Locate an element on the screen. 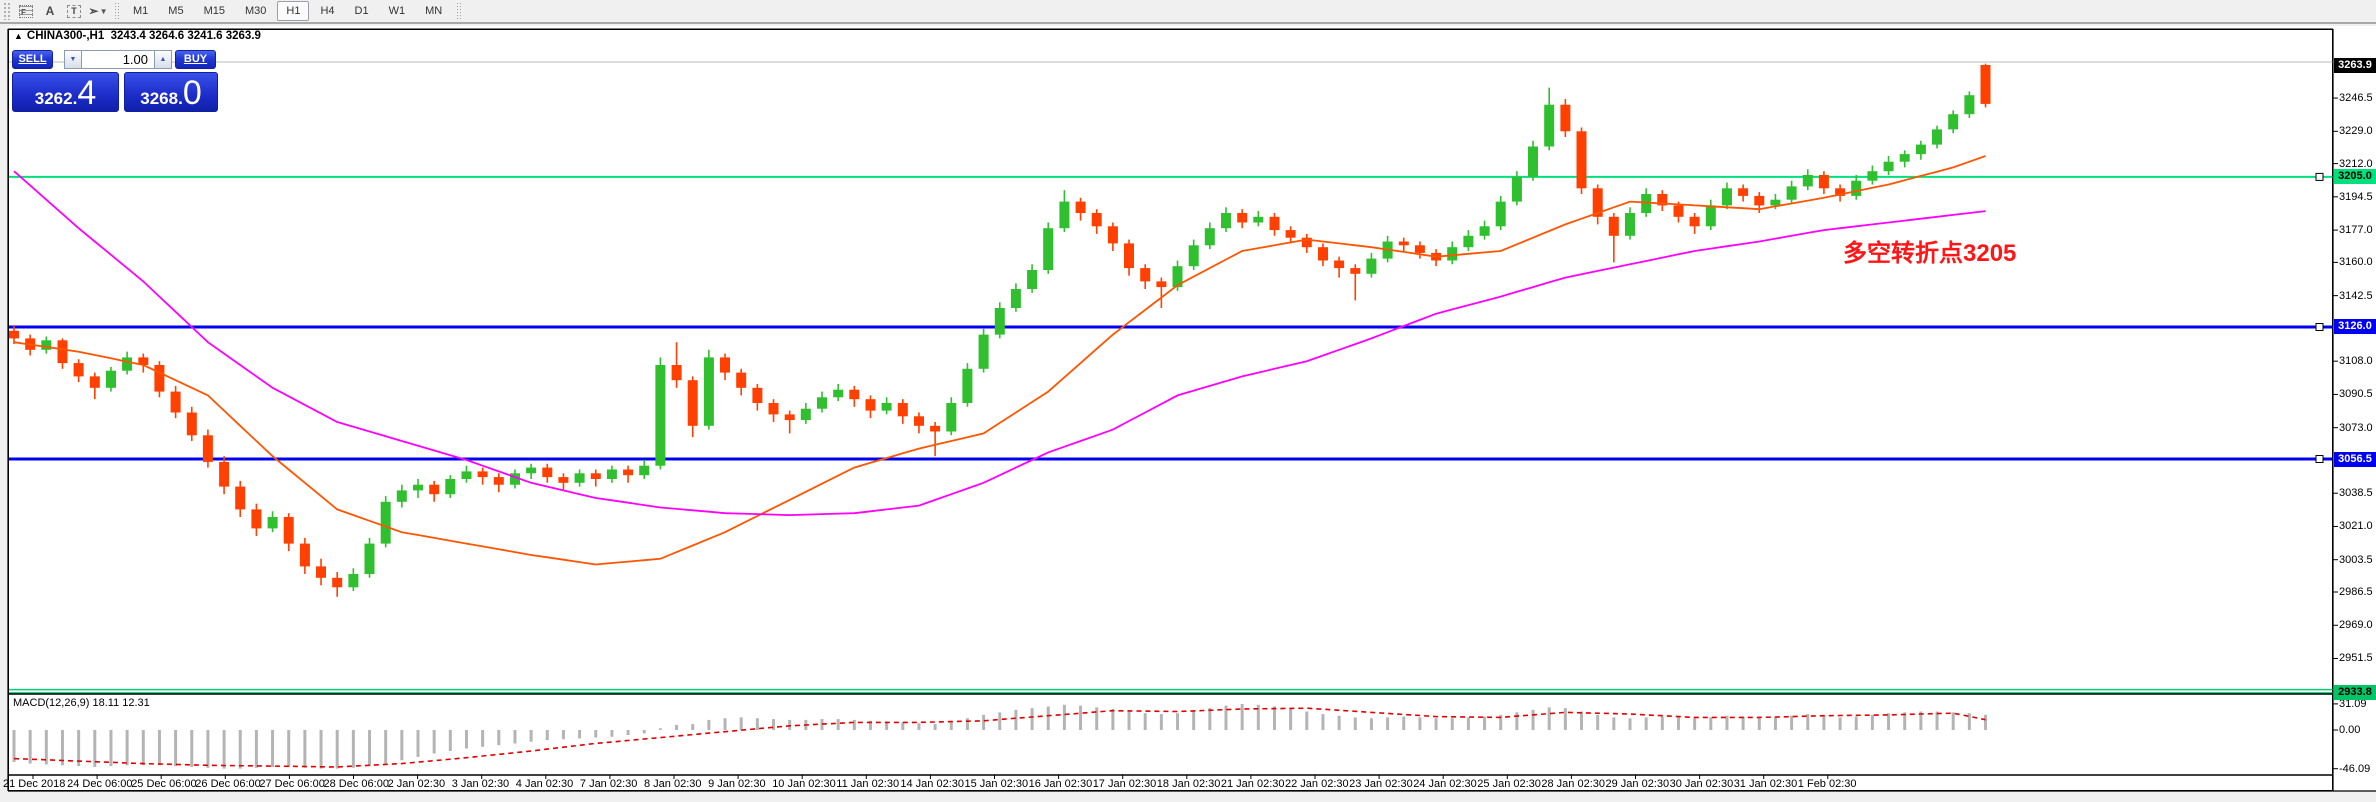  sell-button: SELL is located at coordinates (32, 59).